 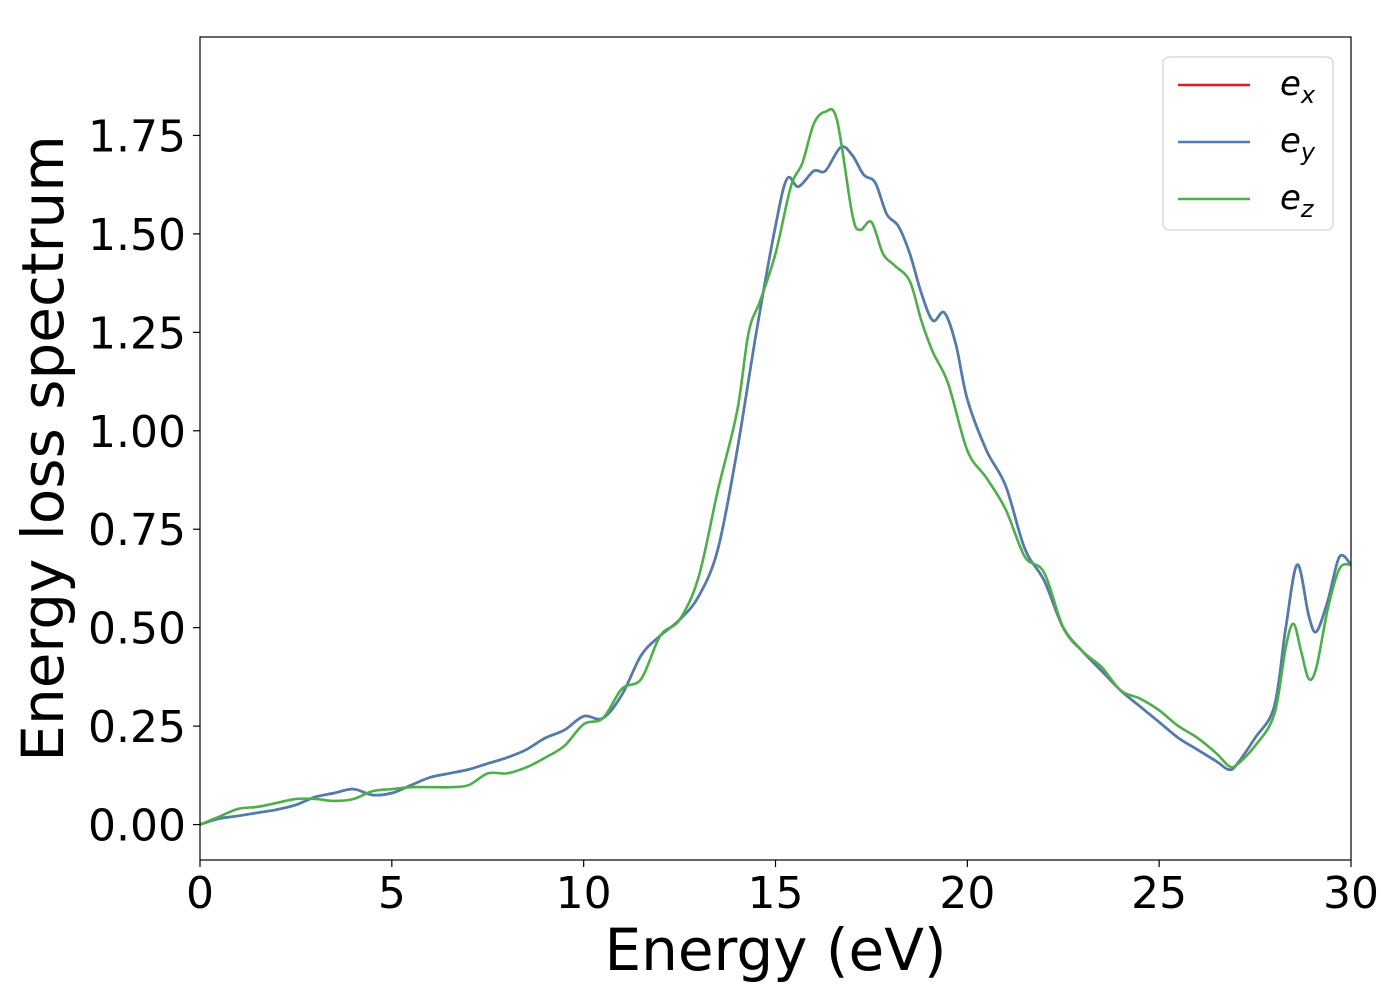 What do you see at coordinates (775, 950) in the screenshot?
I see `x-axis-label: Energy (eV)` at bounding box center [775, 950].